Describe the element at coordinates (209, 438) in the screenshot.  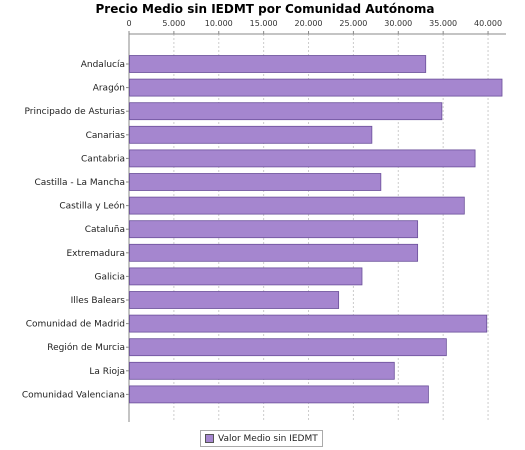
I see `legend-swatch` at that location.